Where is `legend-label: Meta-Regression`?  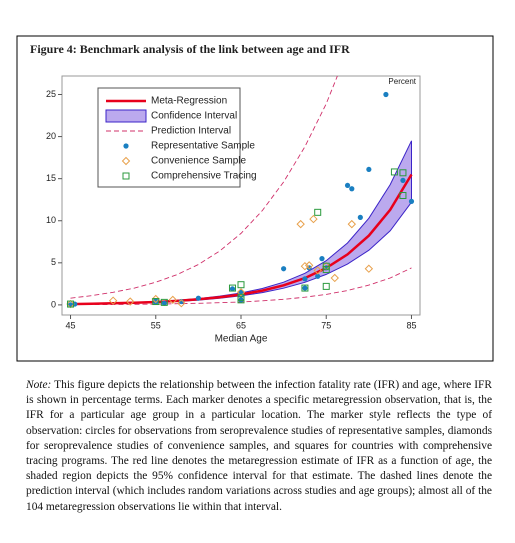 legend-label: Meta-Regression is located at coordinates (189, 101).